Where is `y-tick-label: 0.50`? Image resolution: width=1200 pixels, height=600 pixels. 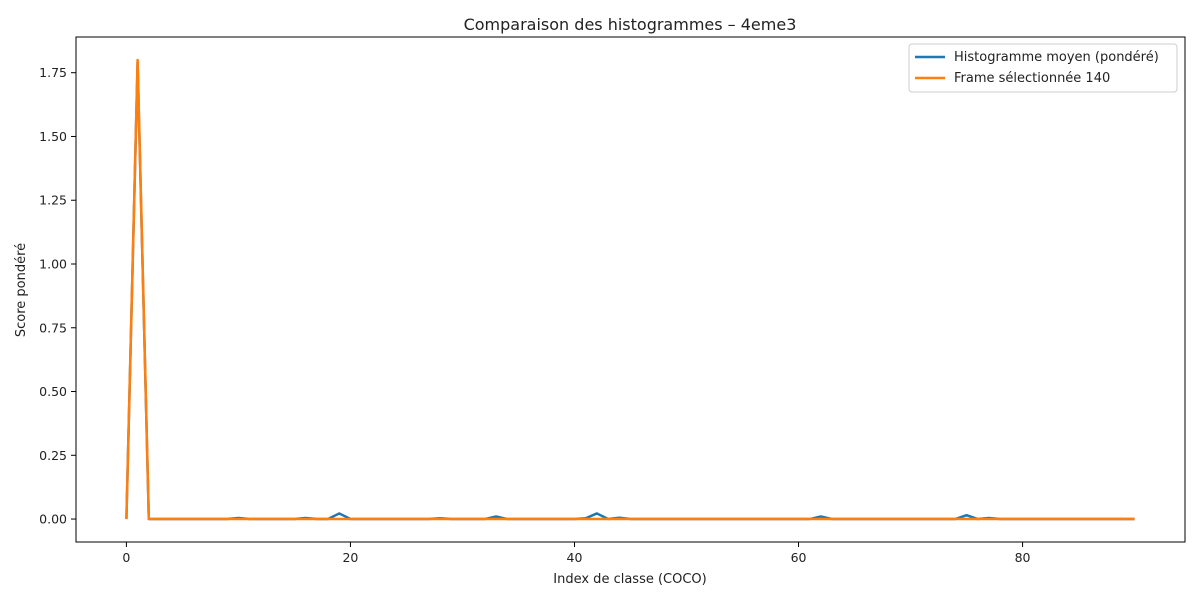
y-tick-label: 0.50 is located at coordinates (53, 391).